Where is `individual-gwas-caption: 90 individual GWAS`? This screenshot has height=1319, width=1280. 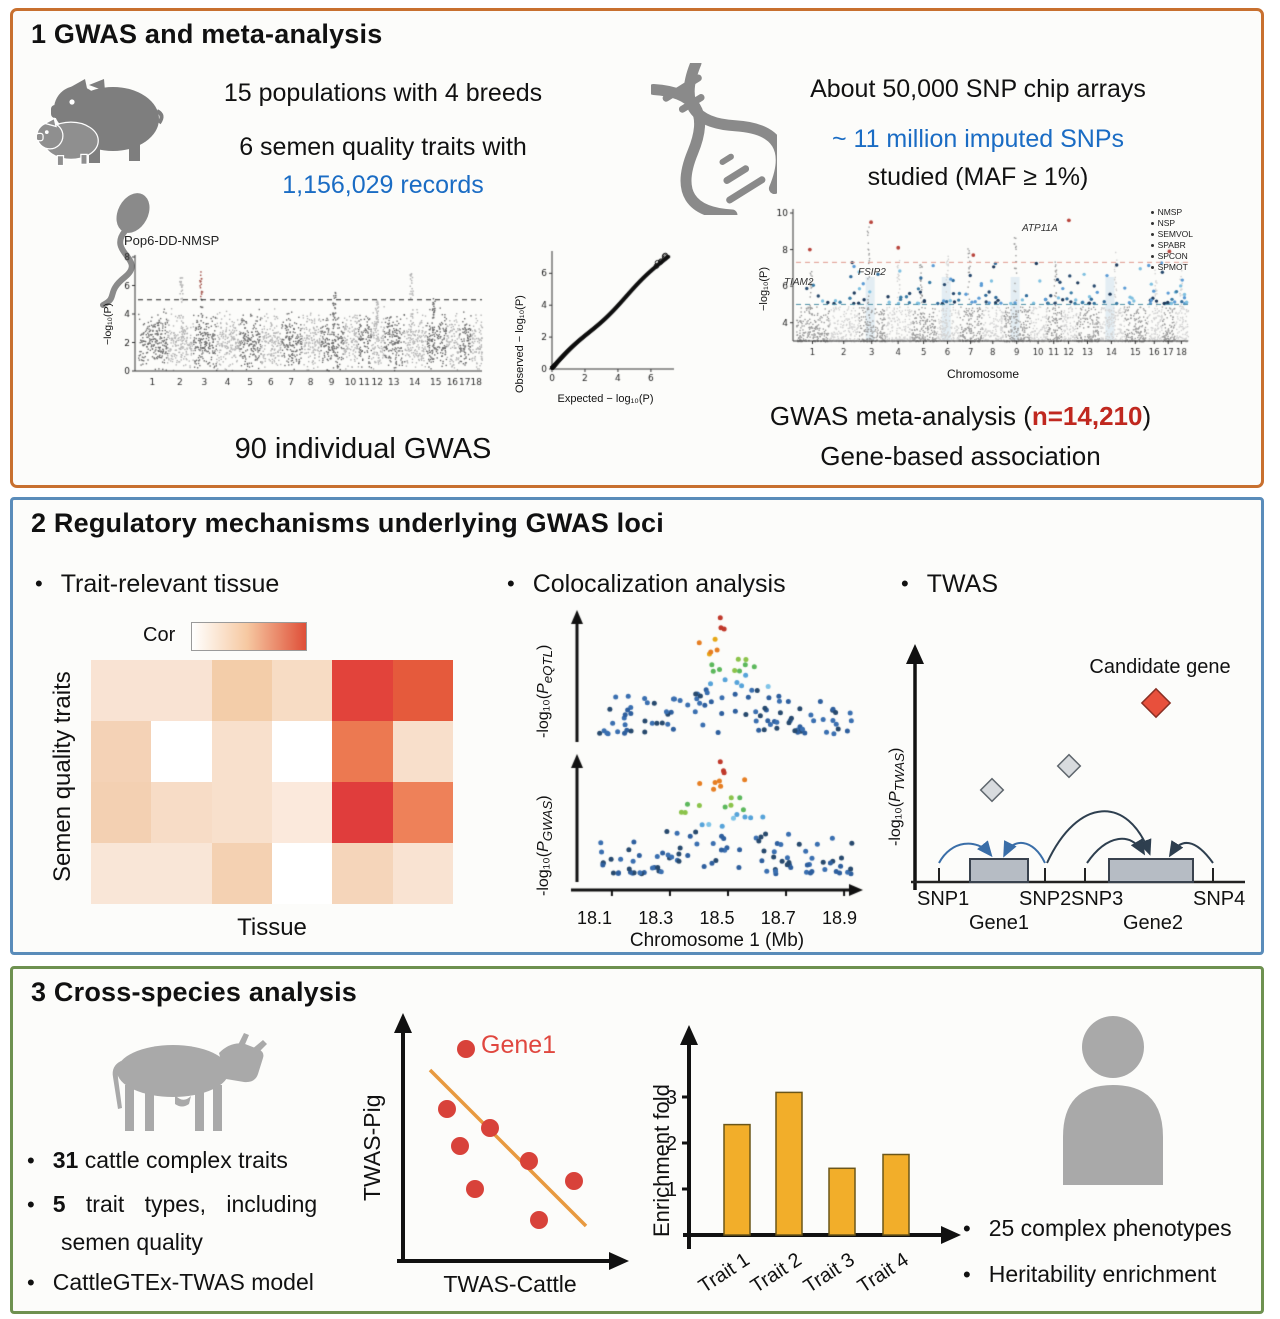 individual-gwas-caption: 90 individual GWAS is located at coordinates (363, 449).